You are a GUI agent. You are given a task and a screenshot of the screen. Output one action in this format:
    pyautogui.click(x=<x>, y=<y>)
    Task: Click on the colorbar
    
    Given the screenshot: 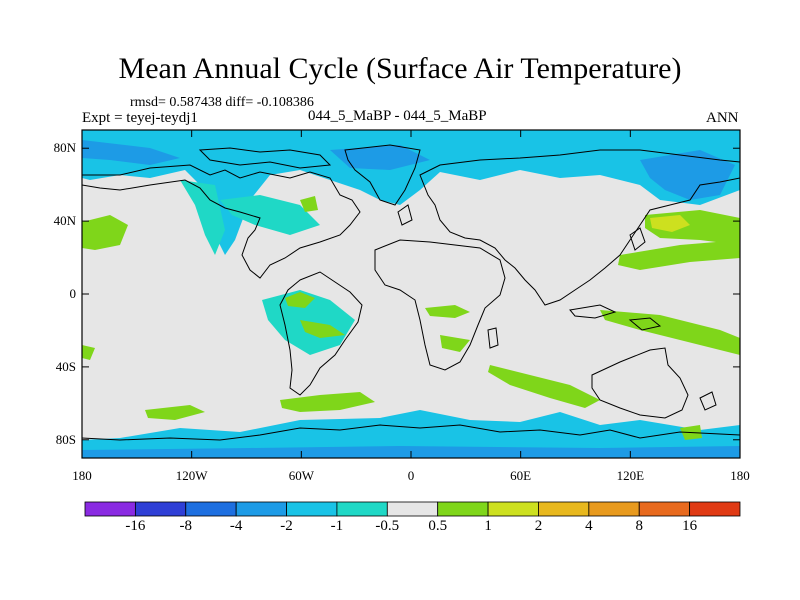 What is the action you would take?
    pyautogui.click(x=412, y=509)
    